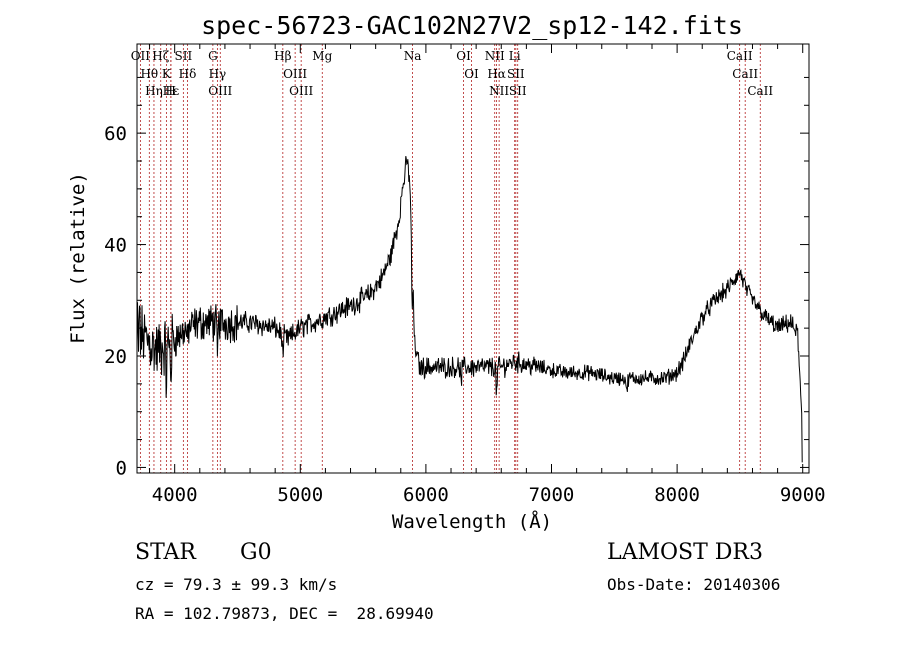 Image resolution: width=900 pixels, height=649 pixels. What do you see at coordinates (141, 56) in the screenshot?
I see `line-marker-label: OII` at bounding box center [141, 56].